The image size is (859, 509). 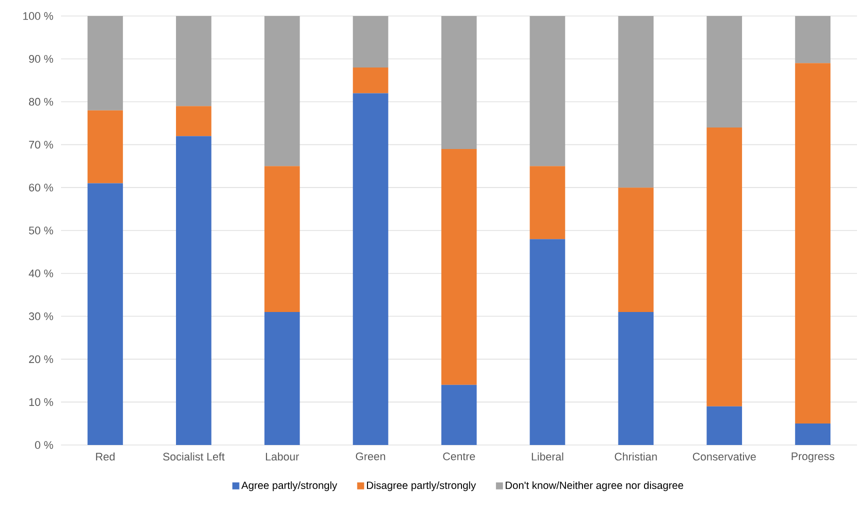 What do you see at coordinates (595, 486) in the screenshot?
I see `legend-label: Don't know/Neither agree nor disagree` at bounding box center [595, 486].